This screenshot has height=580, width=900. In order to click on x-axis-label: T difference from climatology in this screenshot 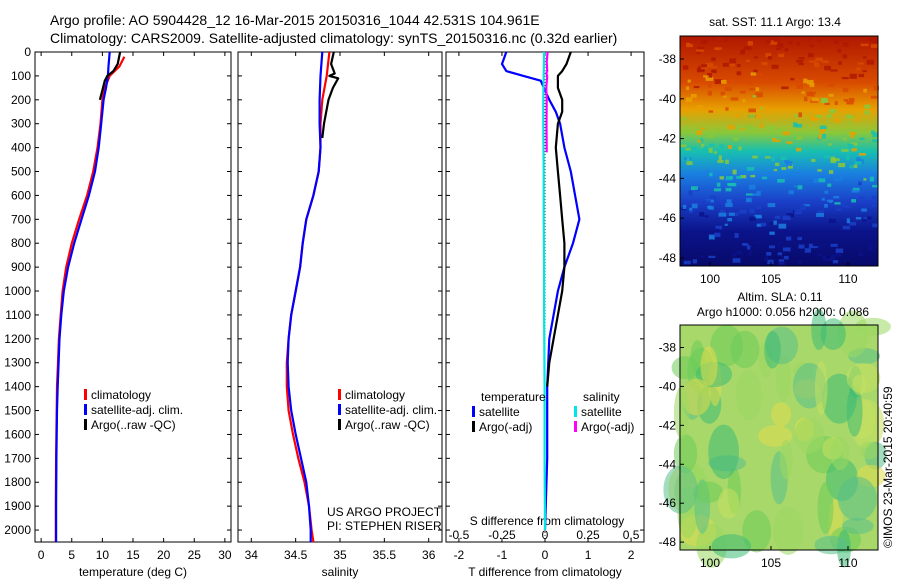, I will do `click(545, 572)`.